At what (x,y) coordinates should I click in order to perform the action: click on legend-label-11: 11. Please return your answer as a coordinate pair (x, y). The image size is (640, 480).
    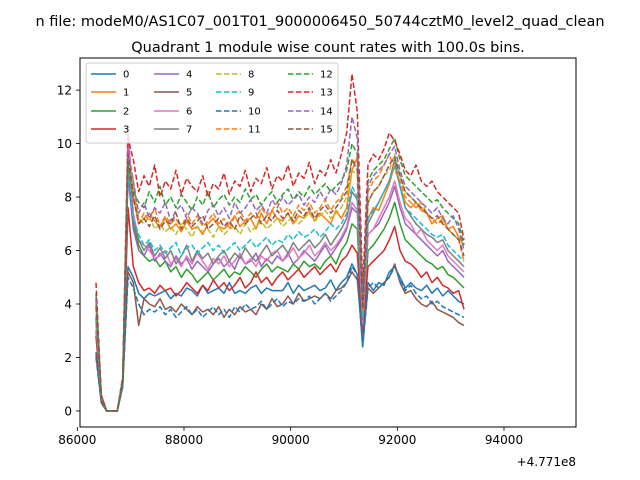
    Looking at the image, I should click on (254, 130).